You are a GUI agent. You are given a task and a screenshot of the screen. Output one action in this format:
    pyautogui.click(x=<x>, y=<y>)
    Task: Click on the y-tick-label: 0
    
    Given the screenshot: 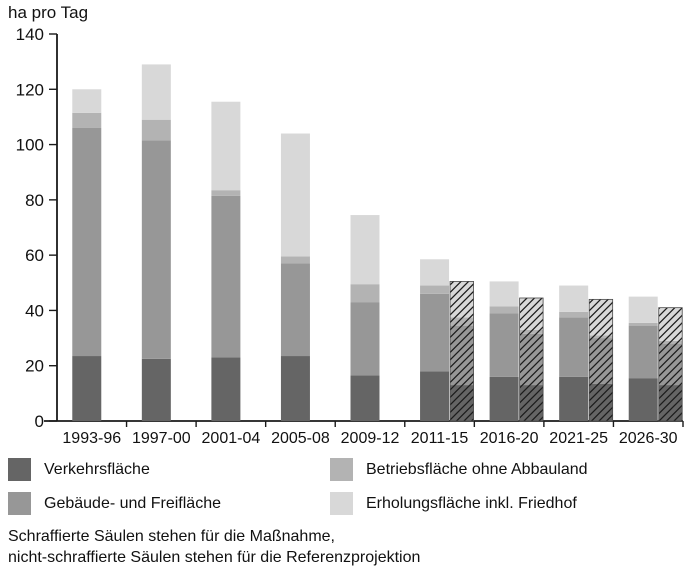 What is the action you would take?
    pyautogui.click(x=39, y=421)
    